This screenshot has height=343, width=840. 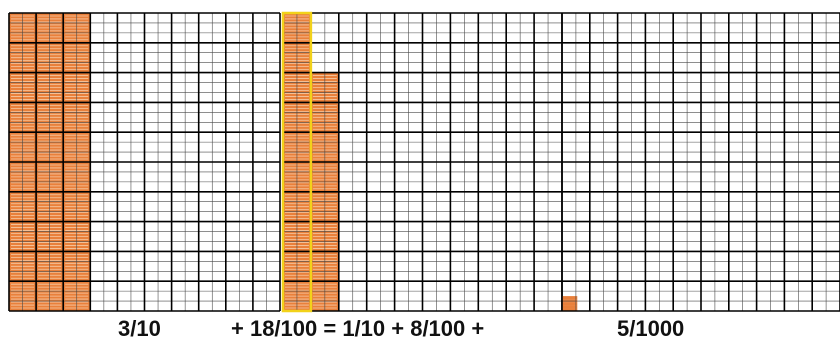 What do you see at coordinates (358, 328) in the screenshot?
I see `label-eighteen-hundredths-equation: + 18/100 = 1/10 + 8/100 +` at bounding box center [358, 328].